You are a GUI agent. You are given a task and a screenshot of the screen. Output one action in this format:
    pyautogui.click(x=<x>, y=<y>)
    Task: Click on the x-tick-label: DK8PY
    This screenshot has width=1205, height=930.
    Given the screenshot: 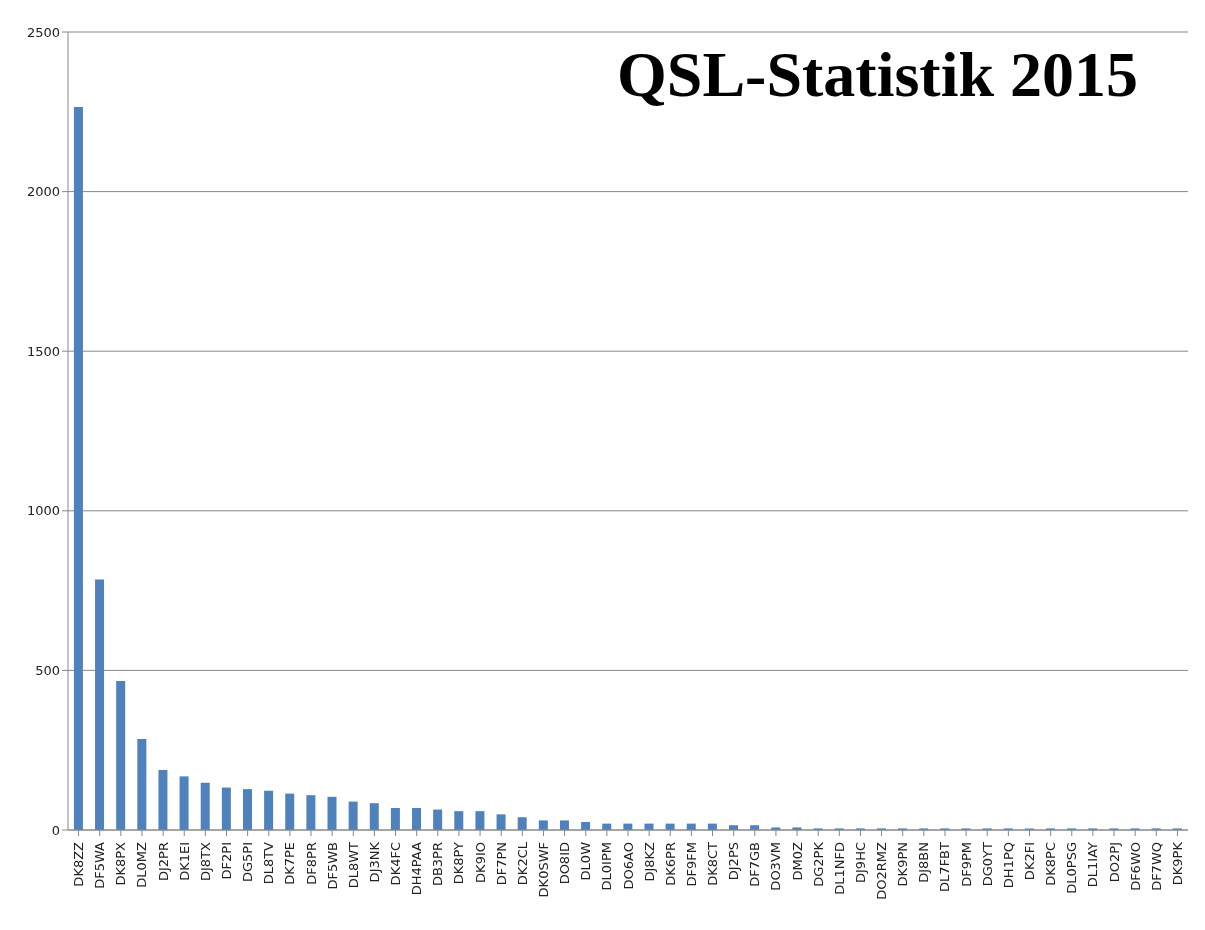 What is the action you would take?
    pyautogui.click(x=459, y=863)
    